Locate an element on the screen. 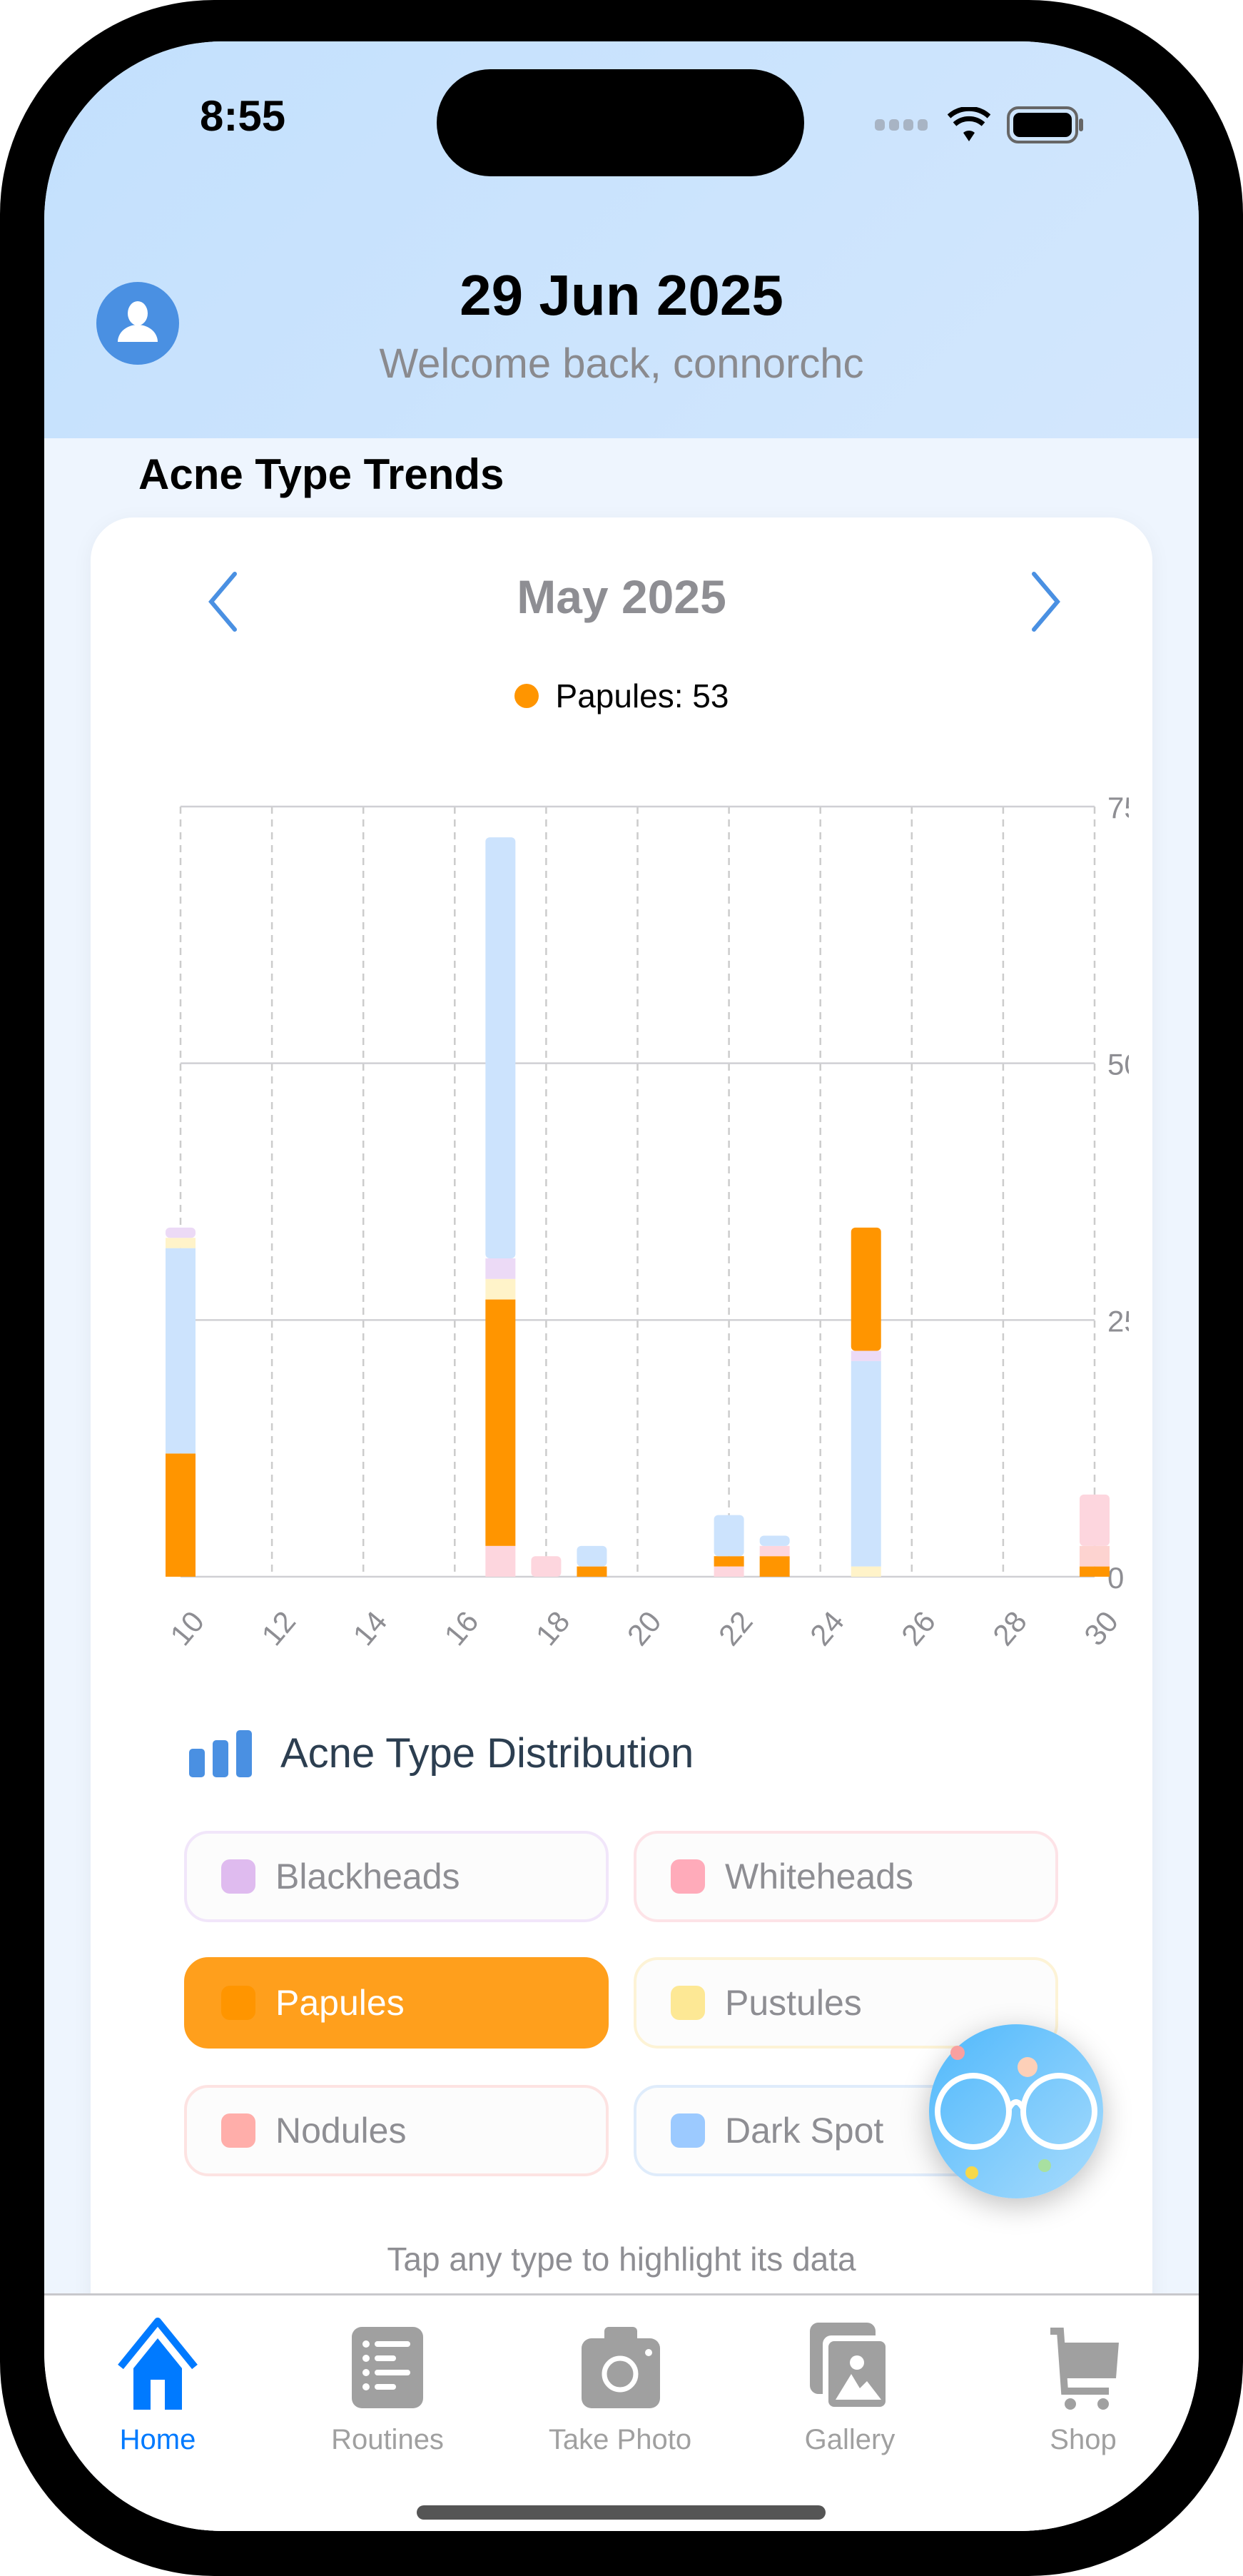 This screenshot has width=1243, height=2576. previous-month-button is located at coordinates (224, 602).